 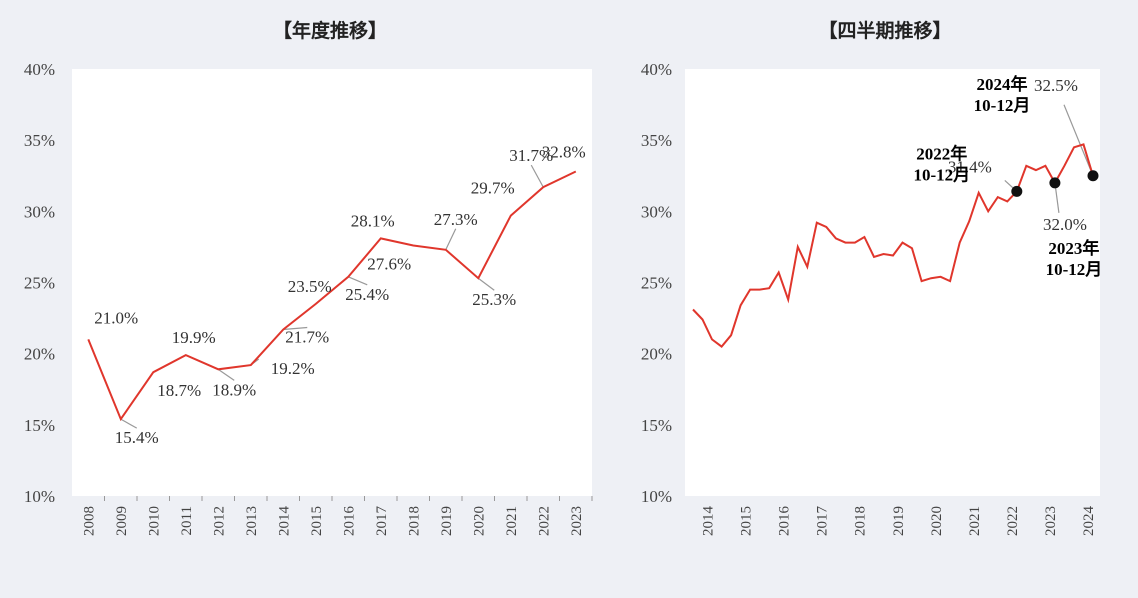 I want to click on right-value-label: 32.0%, so click(x=1065, y=224).